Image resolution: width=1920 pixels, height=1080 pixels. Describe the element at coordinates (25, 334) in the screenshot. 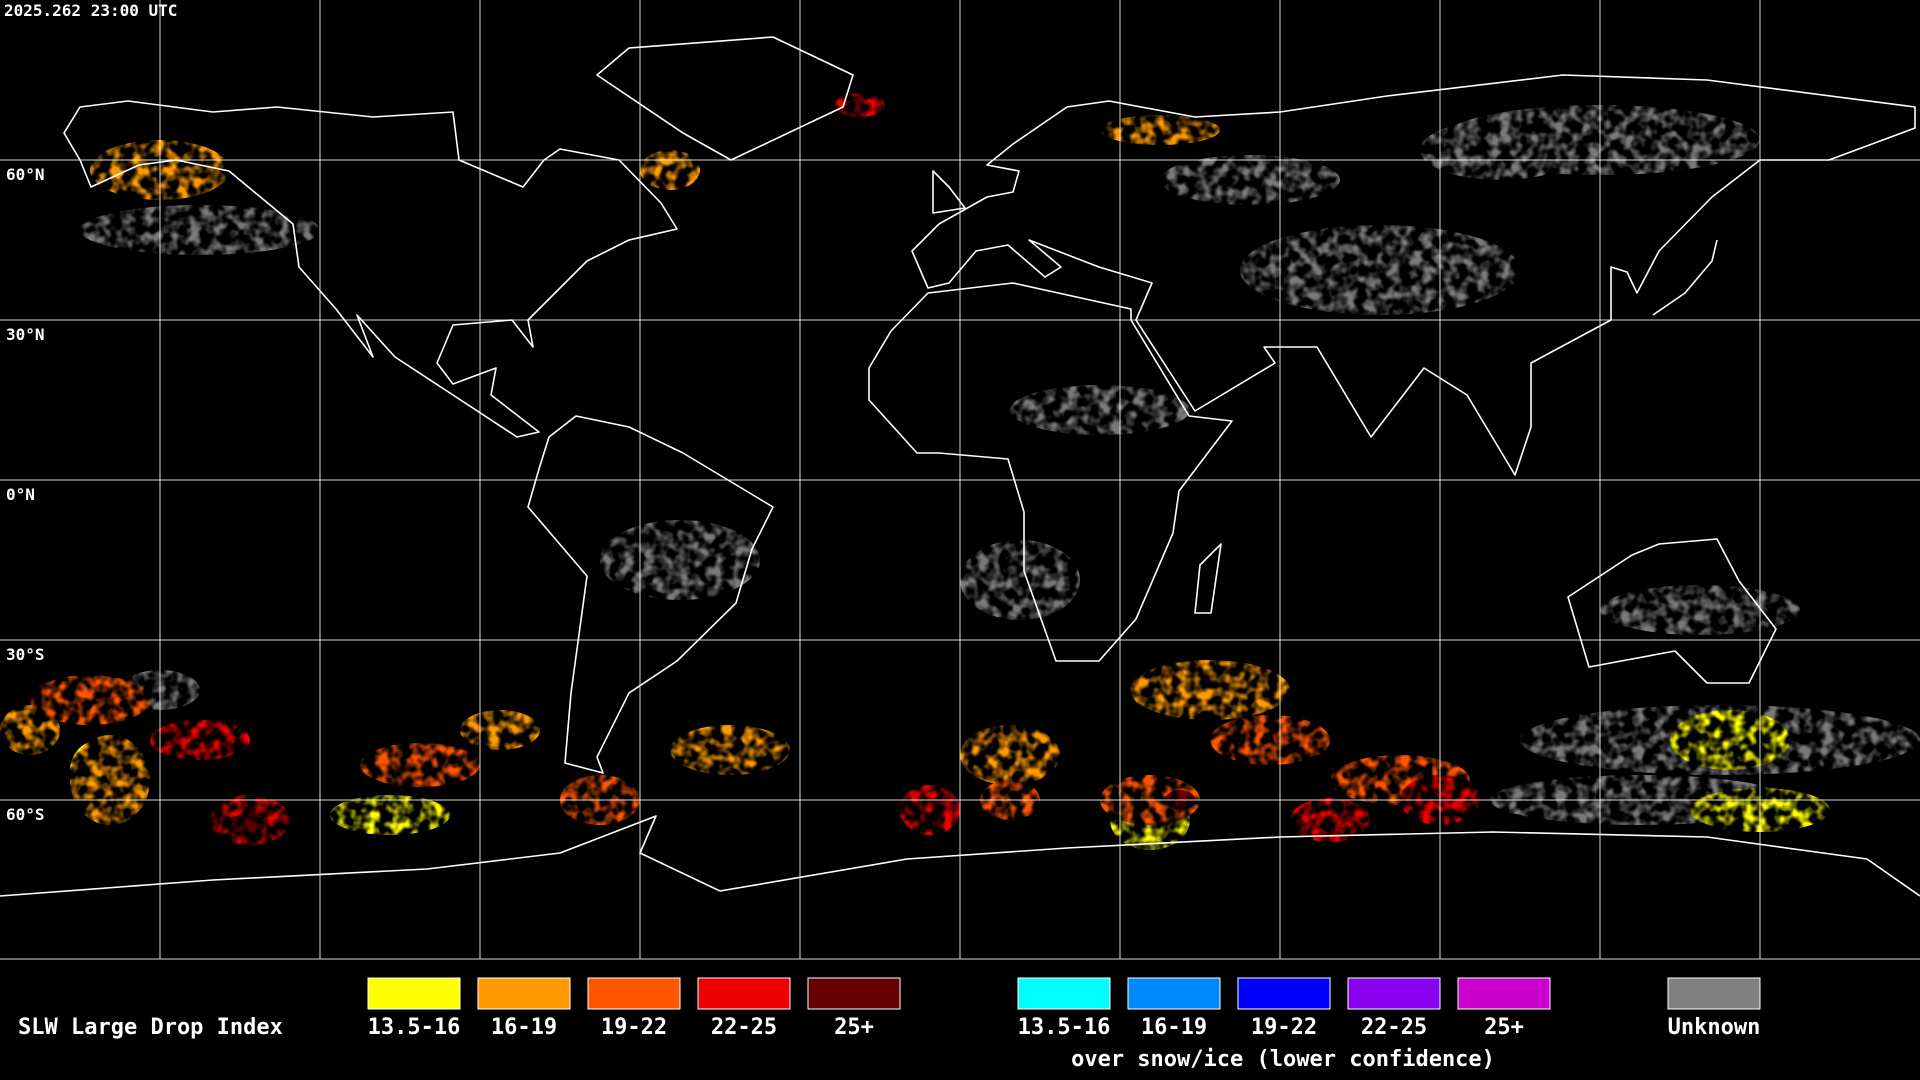

I see `latitude-label: 30°N` at that location.